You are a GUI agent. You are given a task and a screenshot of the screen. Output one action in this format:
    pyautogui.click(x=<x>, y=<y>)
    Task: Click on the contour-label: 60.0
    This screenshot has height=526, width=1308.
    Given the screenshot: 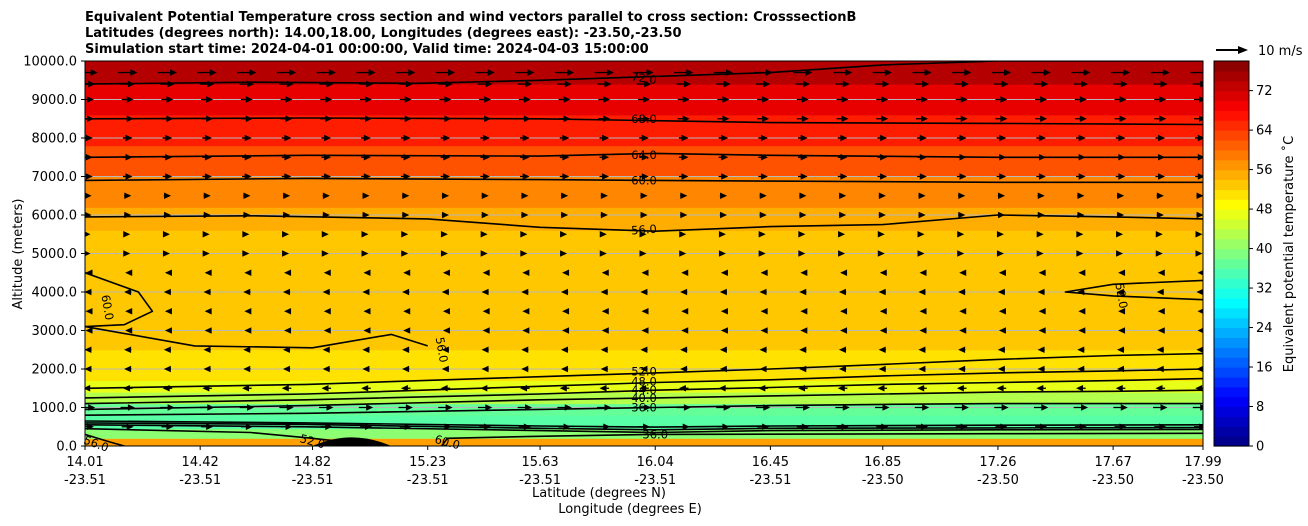 What is the action you would take?
    pyautogui.click(x=107, y=308)
    